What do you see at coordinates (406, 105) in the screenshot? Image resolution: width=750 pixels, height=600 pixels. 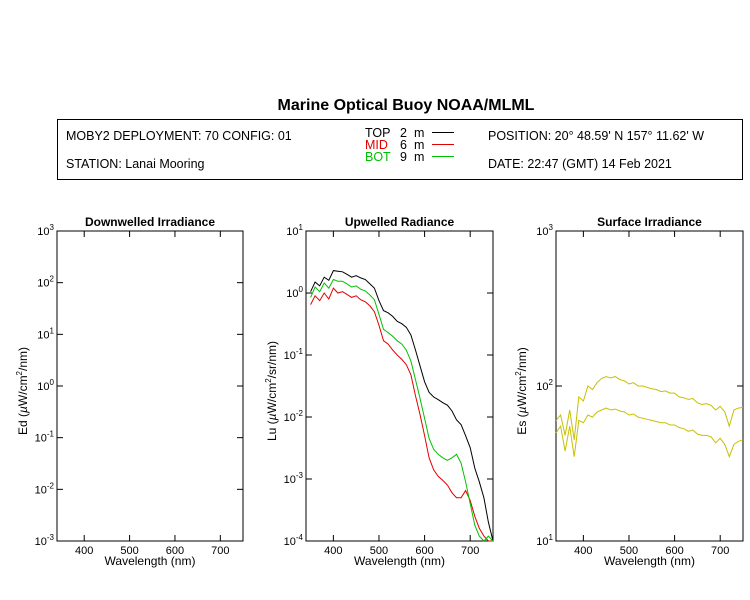 I see `chart-title: Marine Optical Buoy NOAA/MLML` at bounding box center [406, 105].